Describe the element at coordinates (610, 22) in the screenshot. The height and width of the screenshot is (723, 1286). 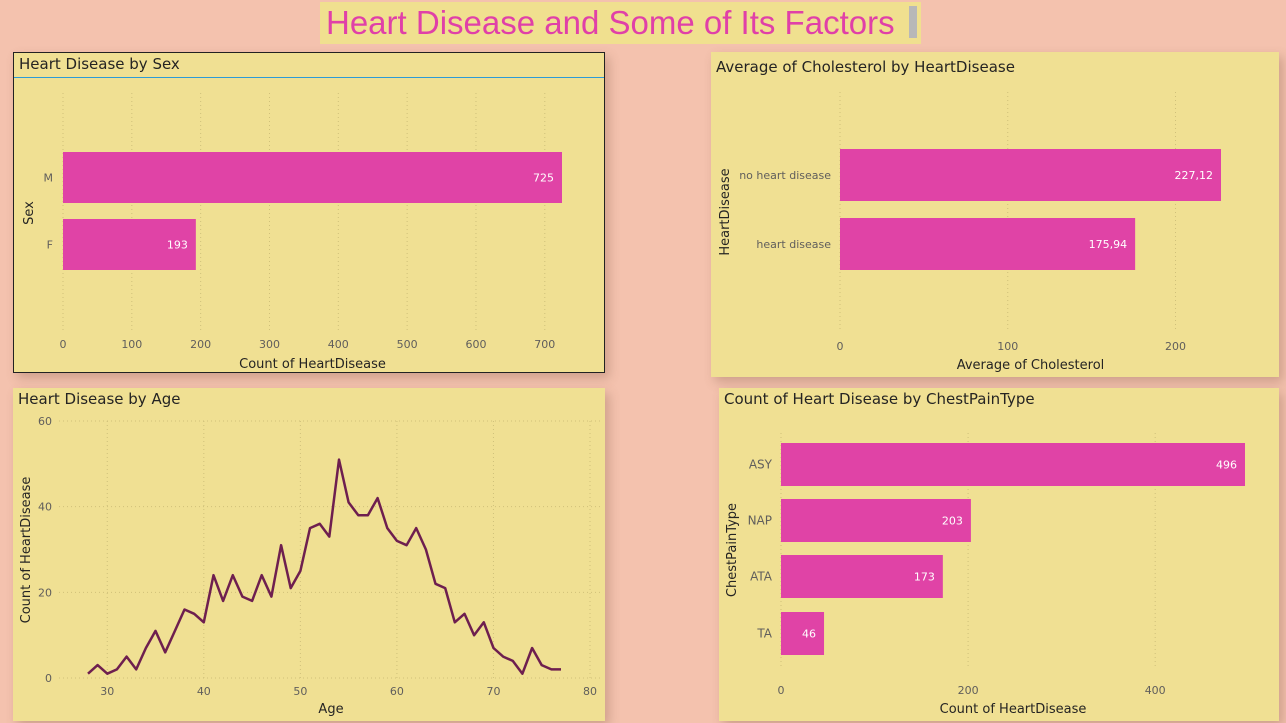
I see `report-title: Heart Disease and Some of Its Factors` at that location.